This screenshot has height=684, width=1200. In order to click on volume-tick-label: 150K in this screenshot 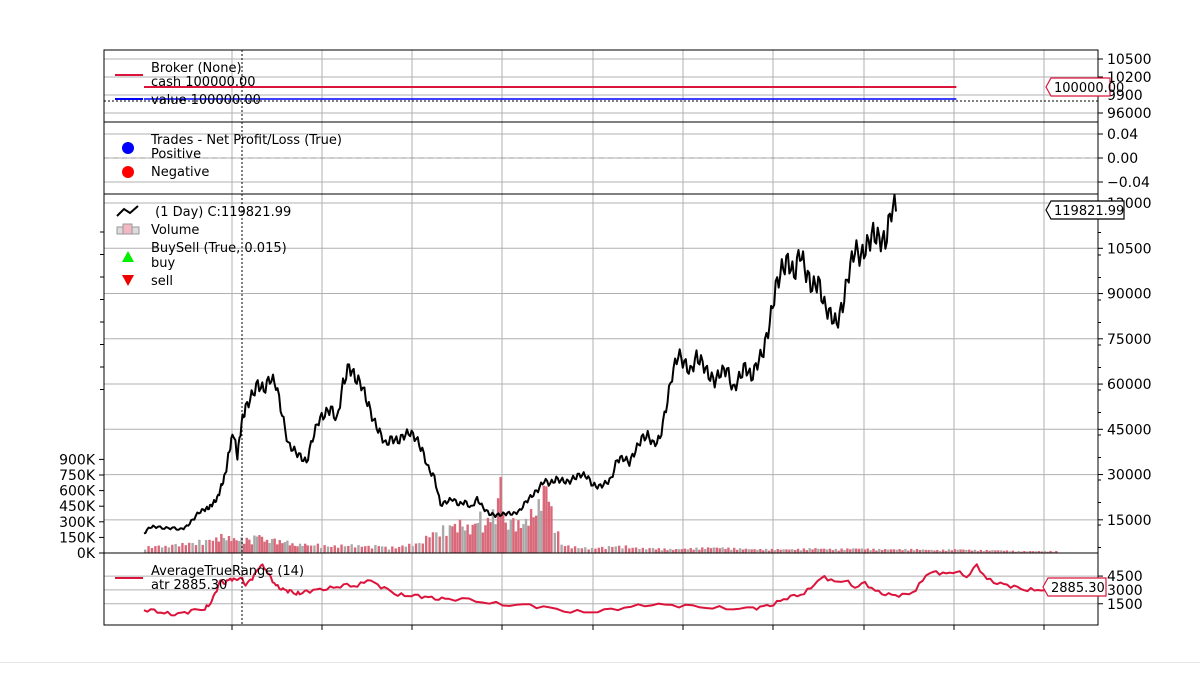, I will do `click(77, 538)`.